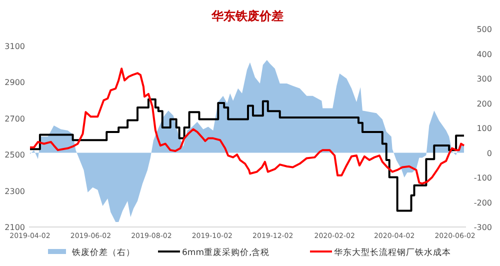 The image size is (500, 266). Describe the element at coordinates (392, 252) in the screenshot. I see `legend-label: 华东大型长流程钢厂铁水成本` at that location.